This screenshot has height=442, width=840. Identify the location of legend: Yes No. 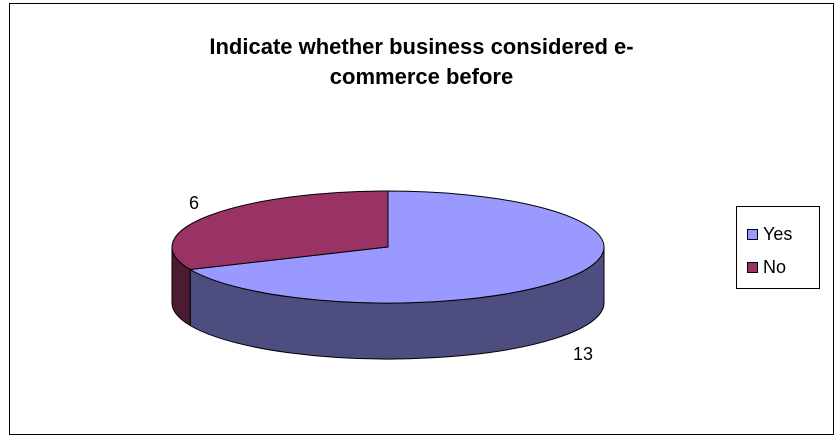
(778, 247).